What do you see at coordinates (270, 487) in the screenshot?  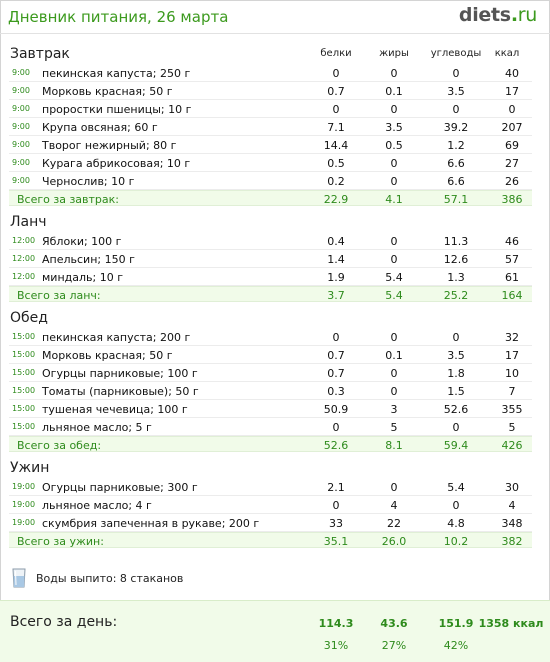 I see `food-row: 19:00 Огурцы парниковые; 300 г 2.1 0 5.4 30` at bounding box center [270, 487].